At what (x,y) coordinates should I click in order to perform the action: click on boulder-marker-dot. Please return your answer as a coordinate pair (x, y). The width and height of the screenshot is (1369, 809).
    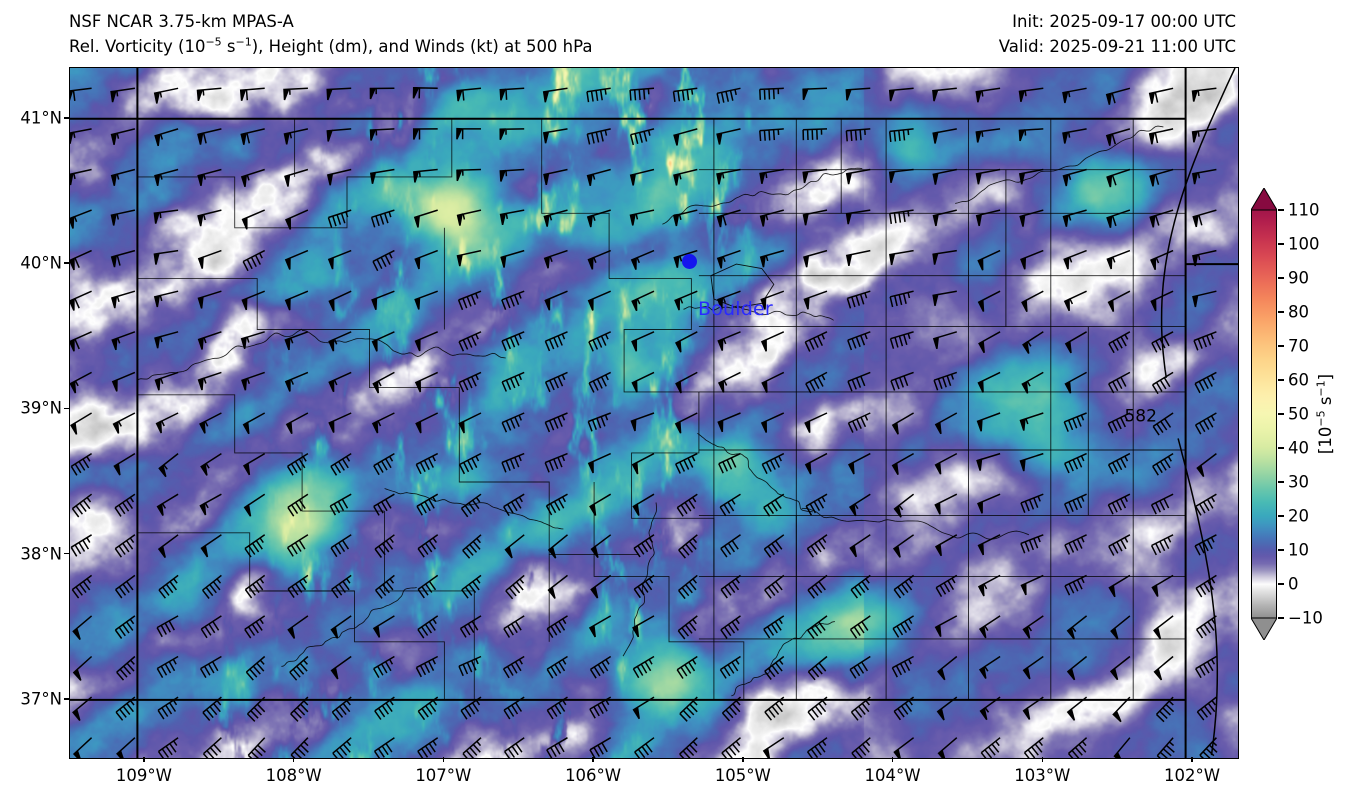
    Looking at the image, I should click on (689, 261).